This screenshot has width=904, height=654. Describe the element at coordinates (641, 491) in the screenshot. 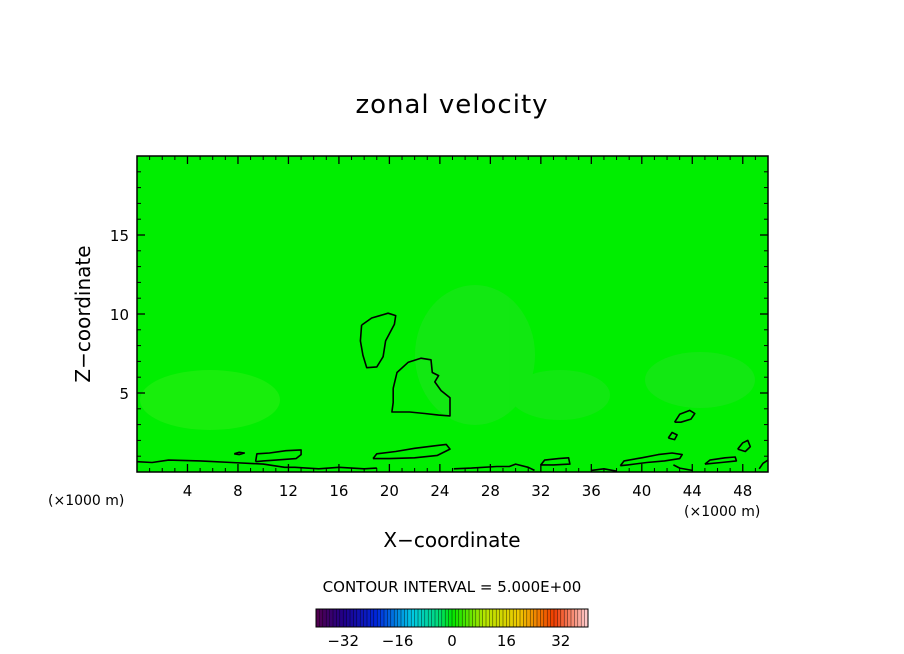

I see `x-tick-label: 40` at that location.